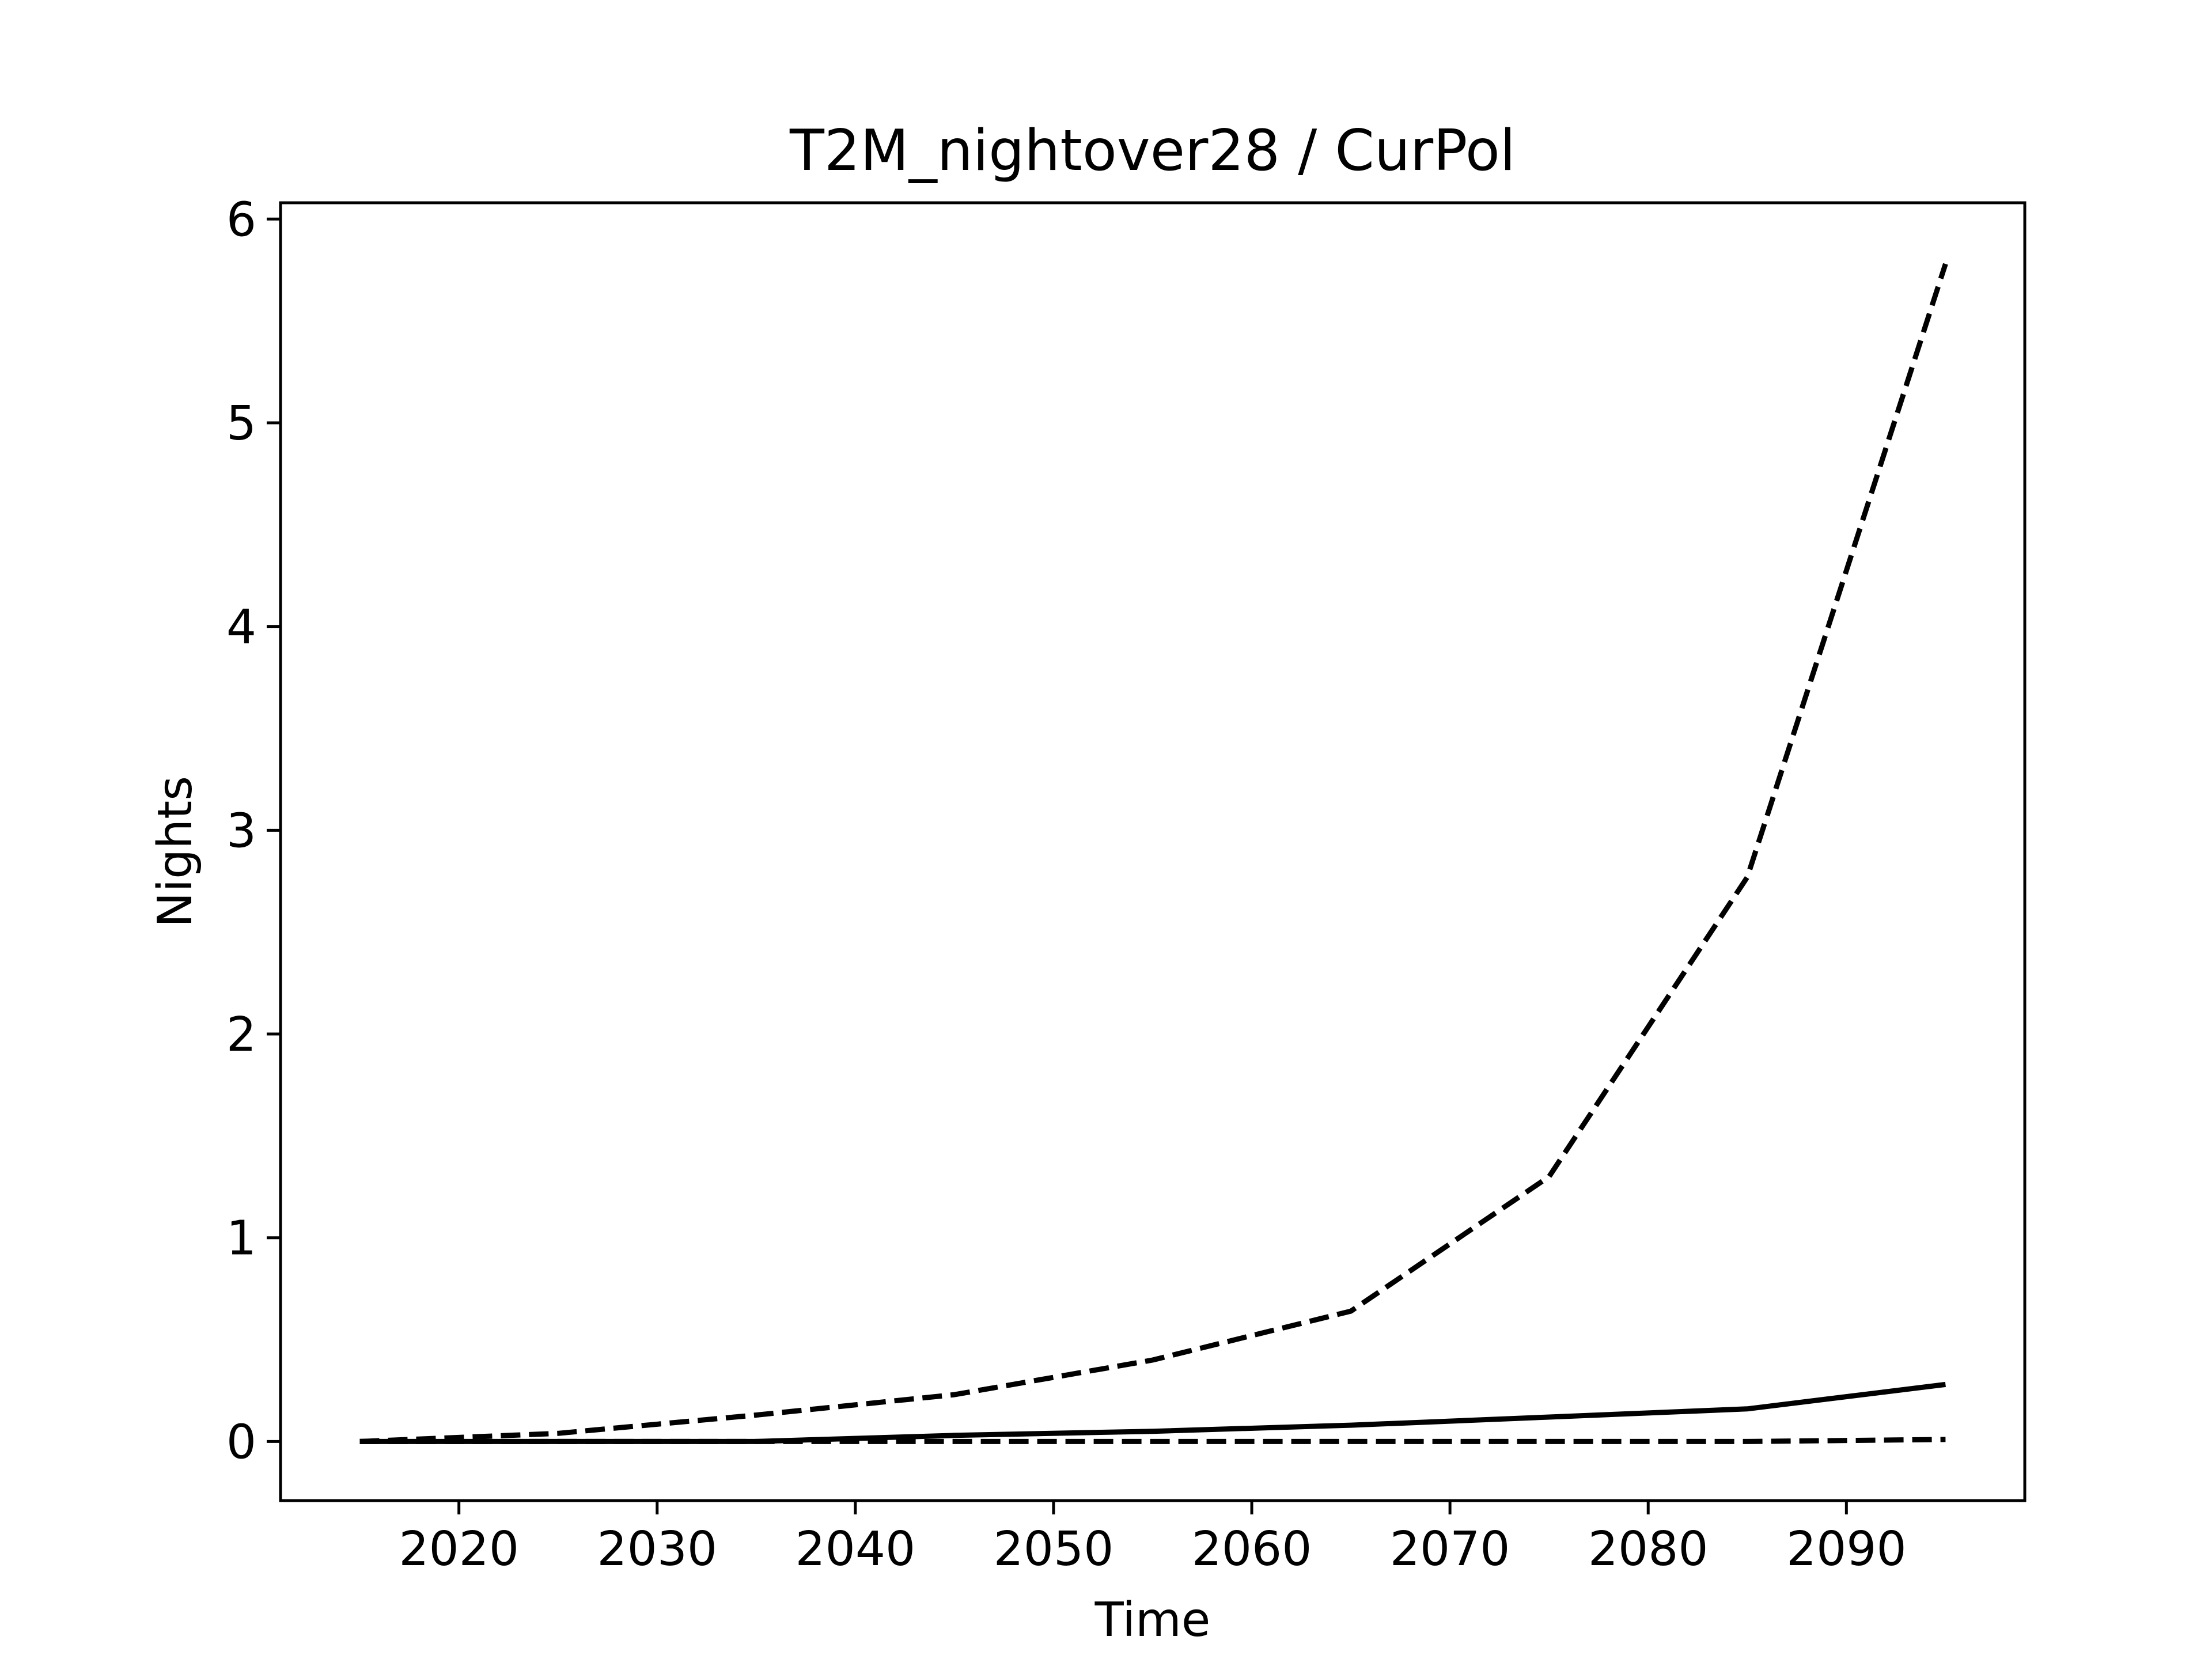 The image size is (2212, 1659). I want to click on x-tick-label: 2060, so click(1252, 1549).